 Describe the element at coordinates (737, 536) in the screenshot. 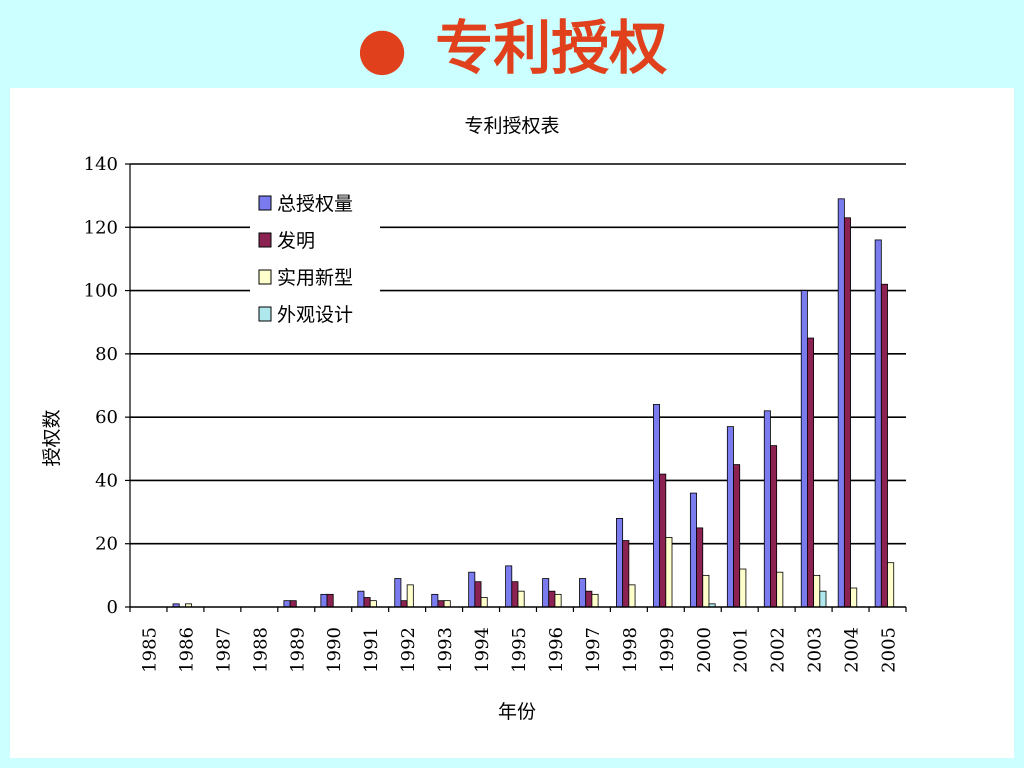

I see `bar-发明-2001` at that location.